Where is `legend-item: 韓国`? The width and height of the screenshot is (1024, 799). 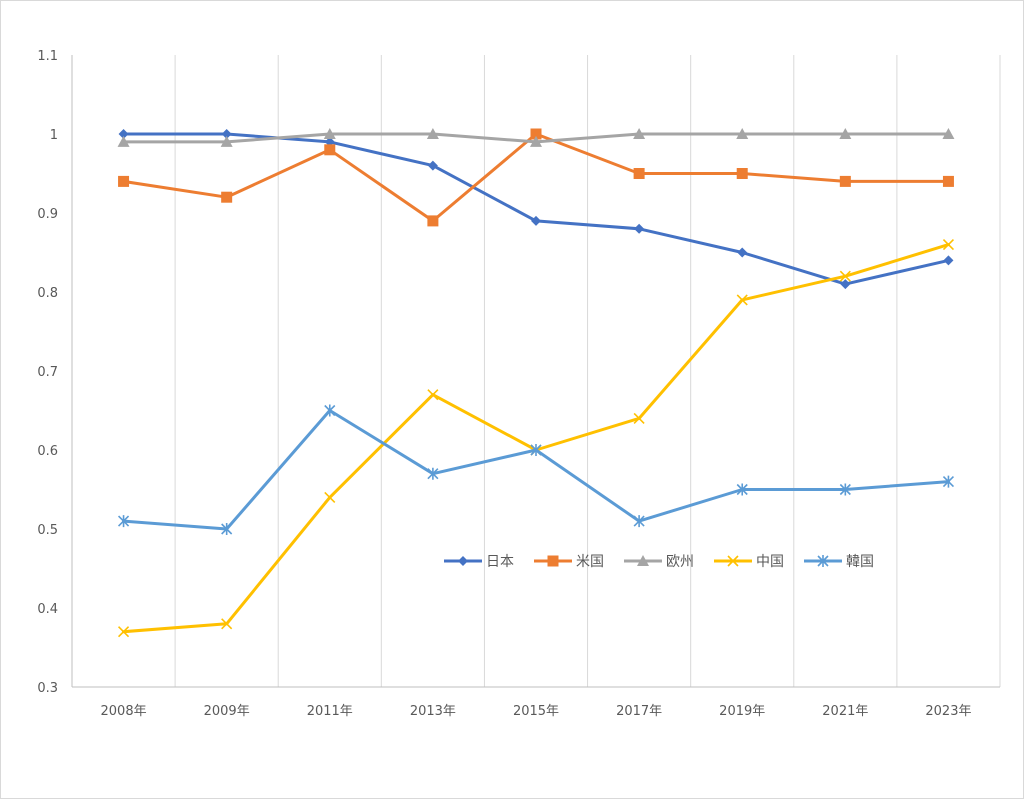 legend-item: 韓国 is located at coordinates (839, 562).